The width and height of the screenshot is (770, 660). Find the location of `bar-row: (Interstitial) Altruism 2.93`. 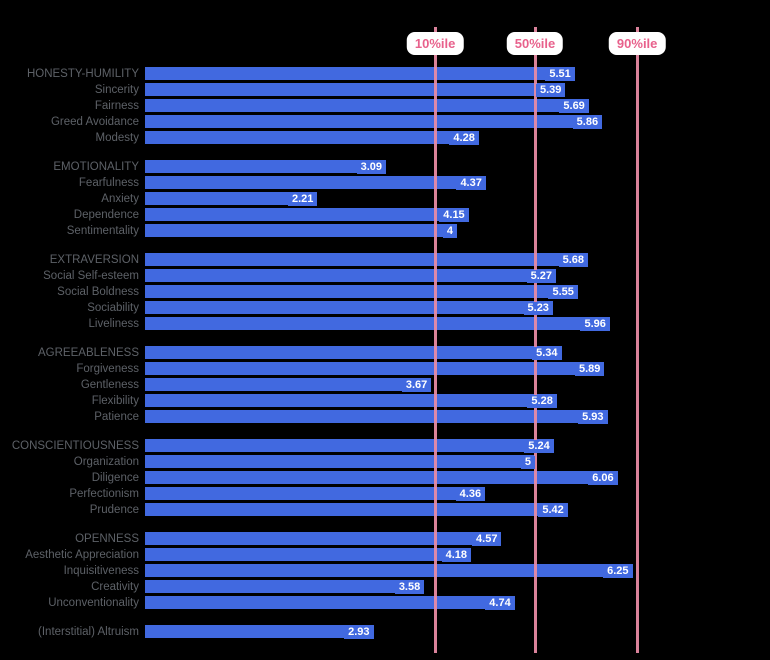

bar-row: (Interstitial) Altruism 2.93 is located at coordinates (385, 632).